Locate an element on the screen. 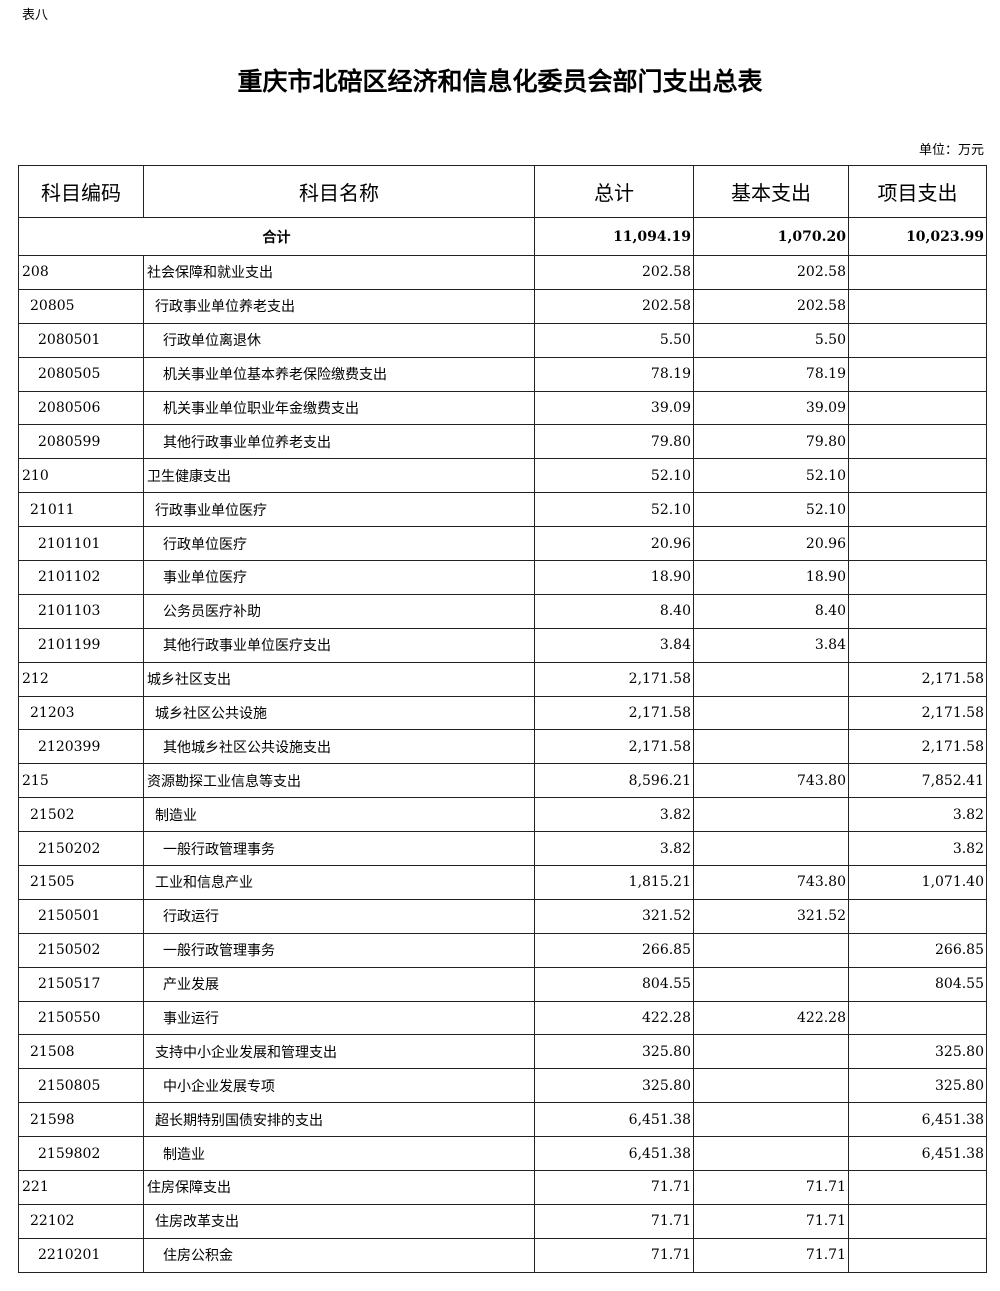 This screenshot has height=1291, width=1000. table-row: 2159802 制造业 6,451.38 6,451.38 is located at coordinates (502, 1154).